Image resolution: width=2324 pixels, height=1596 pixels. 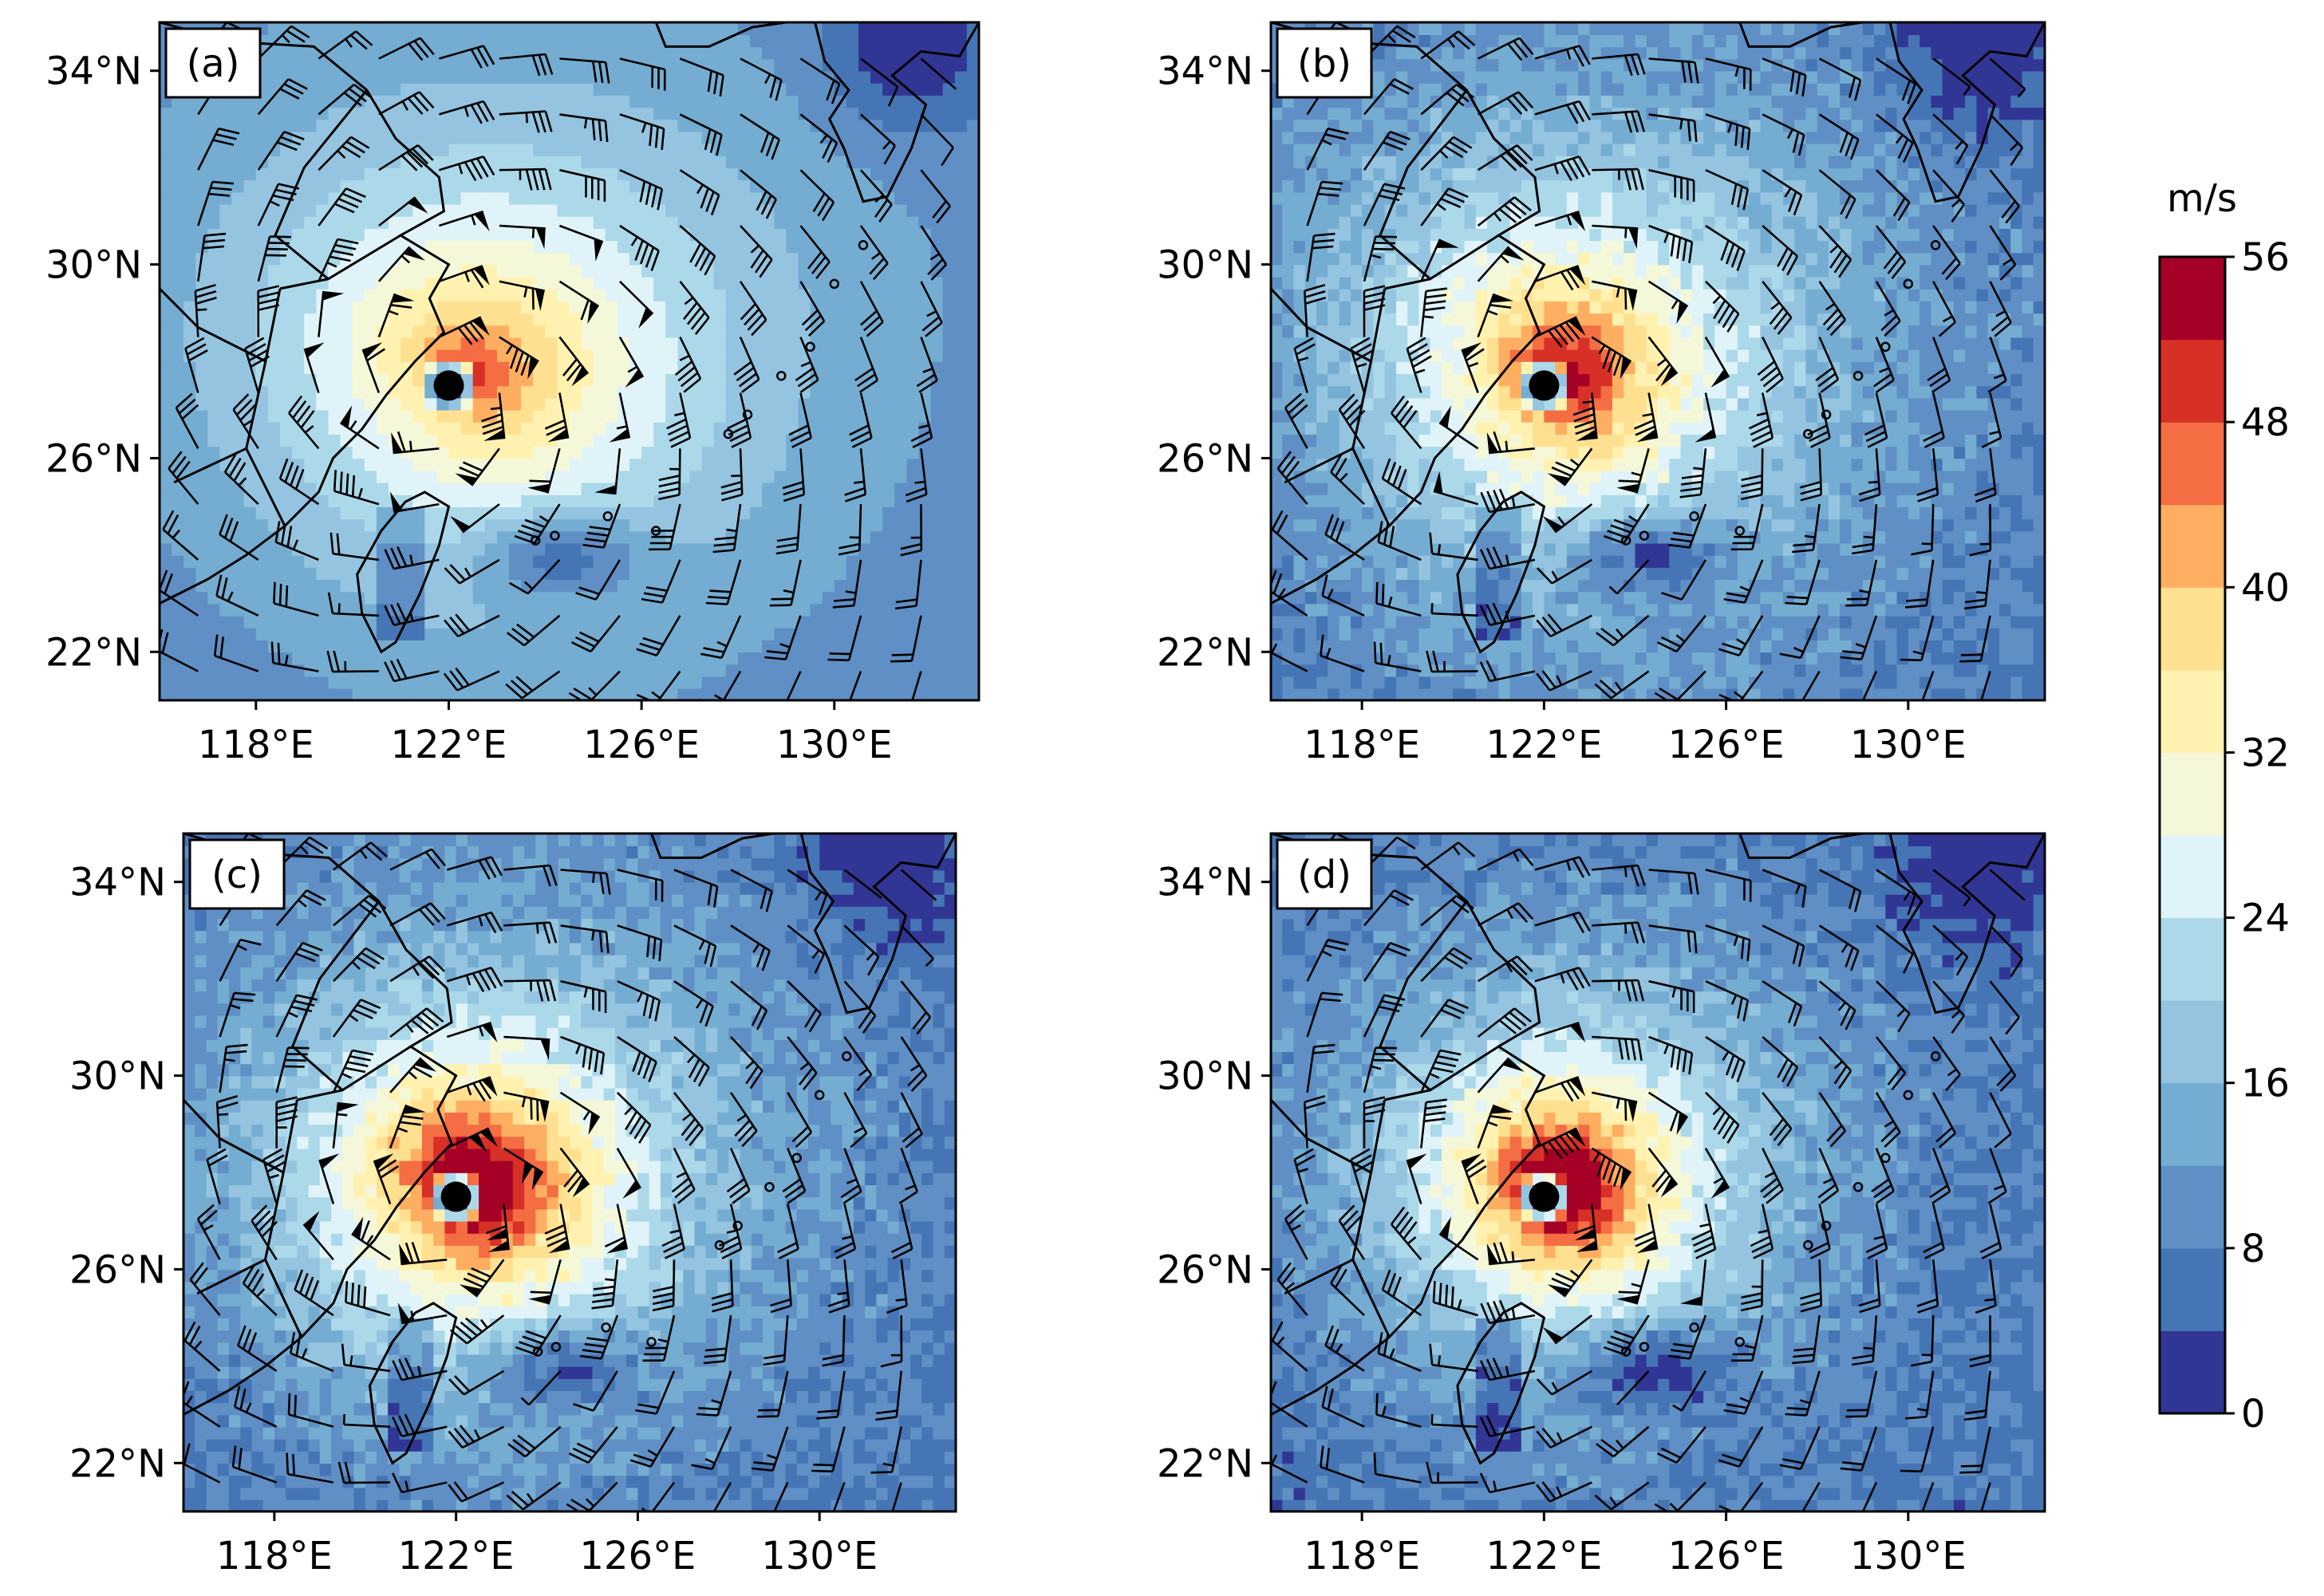 What do you see at coordinates (569, 338) in the screenshot?
I see `coastlines` at bounding box center [569, 338].